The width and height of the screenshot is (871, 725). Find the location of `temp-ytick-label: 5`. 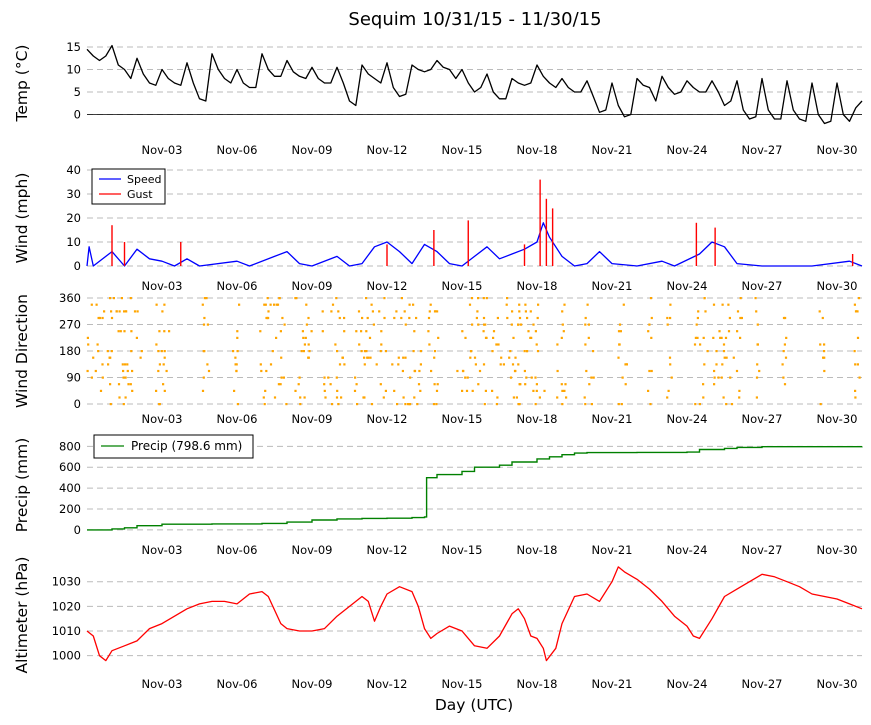

temp-ytick-label: 5 is located at coordinates (77, 92).